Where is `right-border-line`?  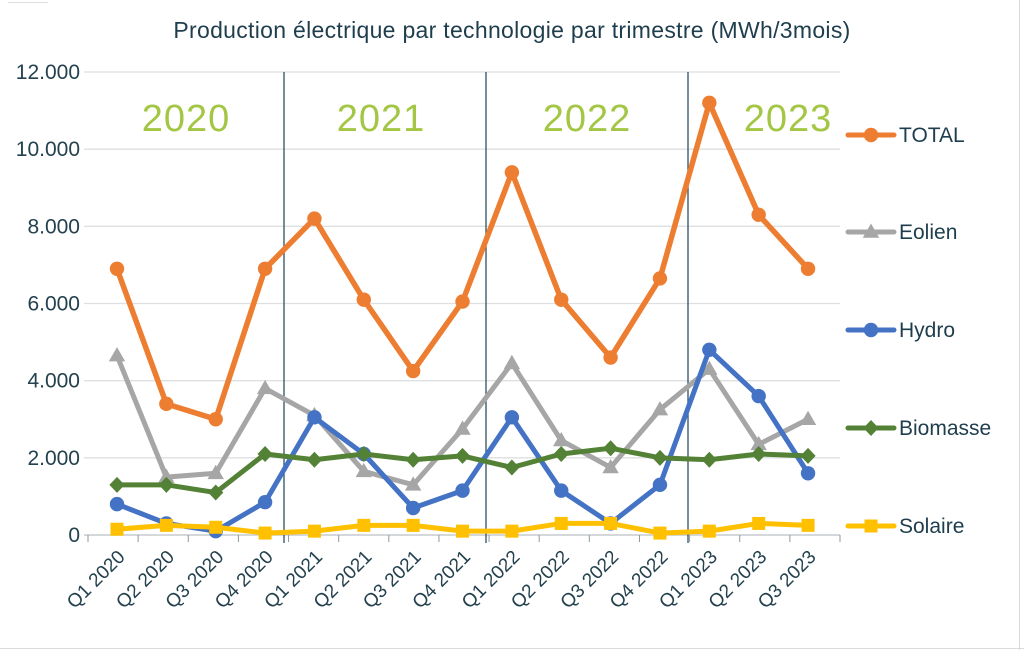 right-border-line is located at coordinates (1019, 325).